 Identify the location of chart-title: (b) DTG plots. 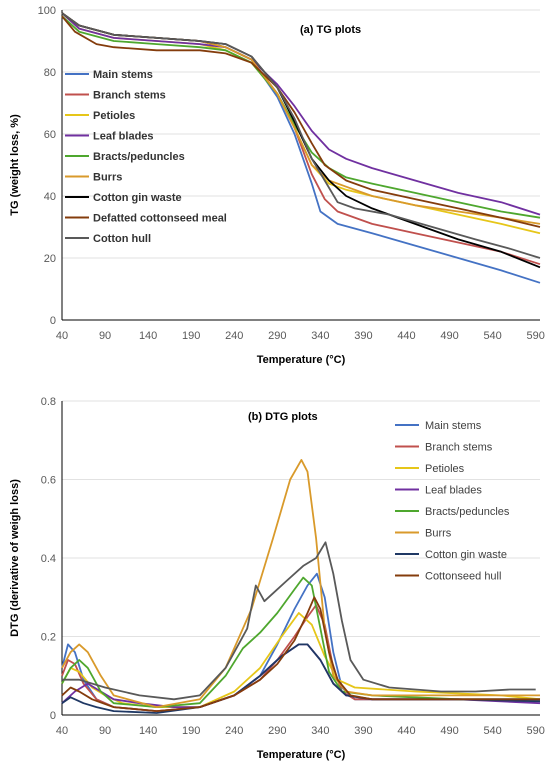
(283, 417).